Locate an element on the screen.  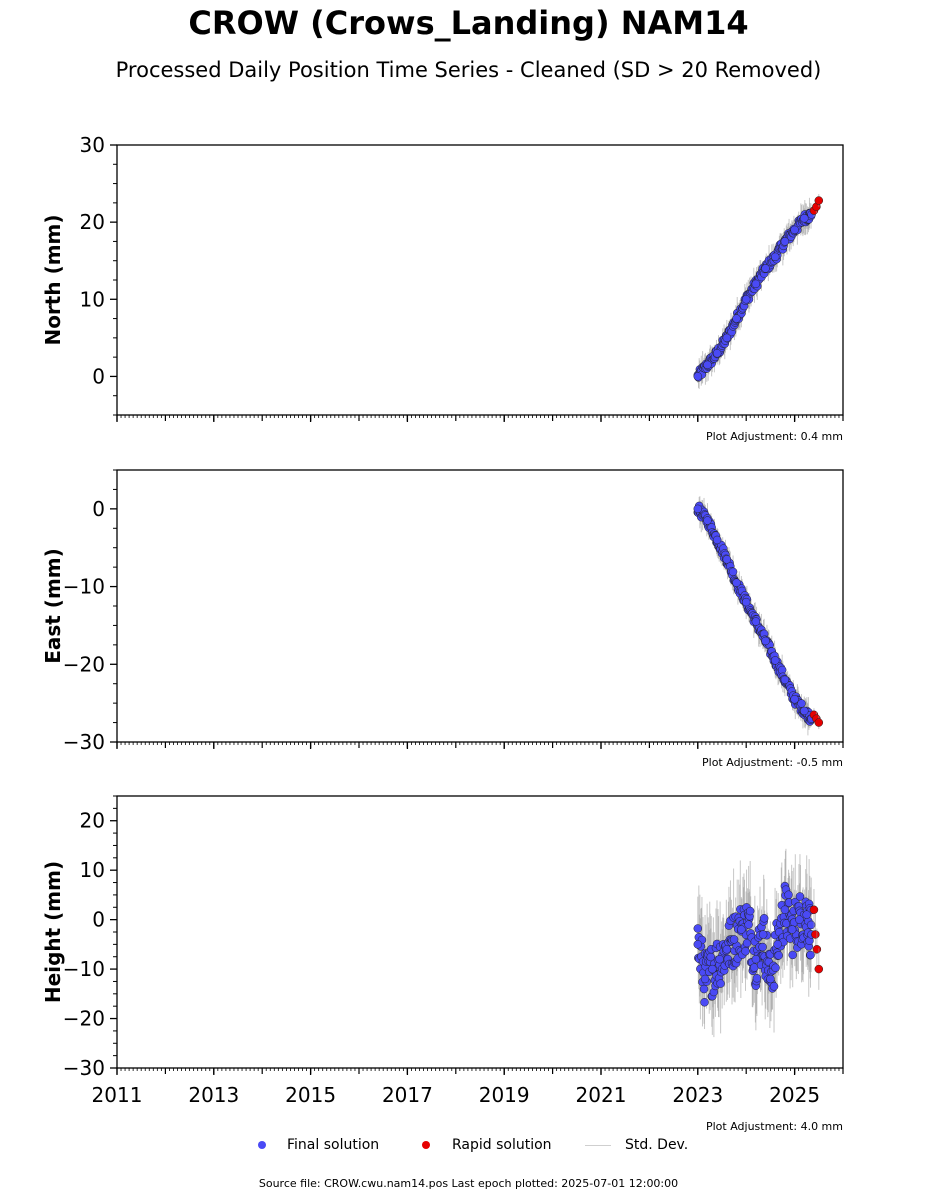
height-xtick-label: 2021 is located at coordinates (601, 1095).